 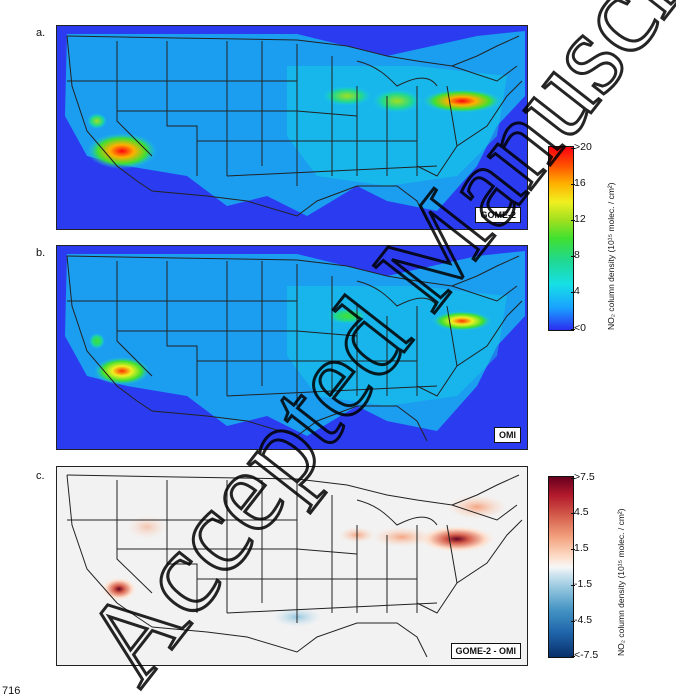 What do you see at coordinates (498, 215) in the screenshot?
I see `gome2-badge: GOME-2` at bounding box center [498, 215].